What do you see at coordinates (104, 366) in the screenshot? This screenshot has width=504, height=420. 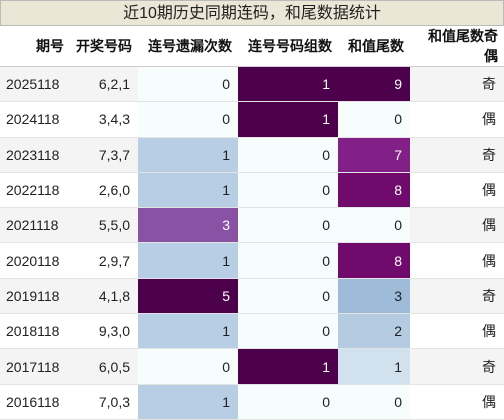 I see `table-cell: 6,0,5` at bounding box center [104, 366].